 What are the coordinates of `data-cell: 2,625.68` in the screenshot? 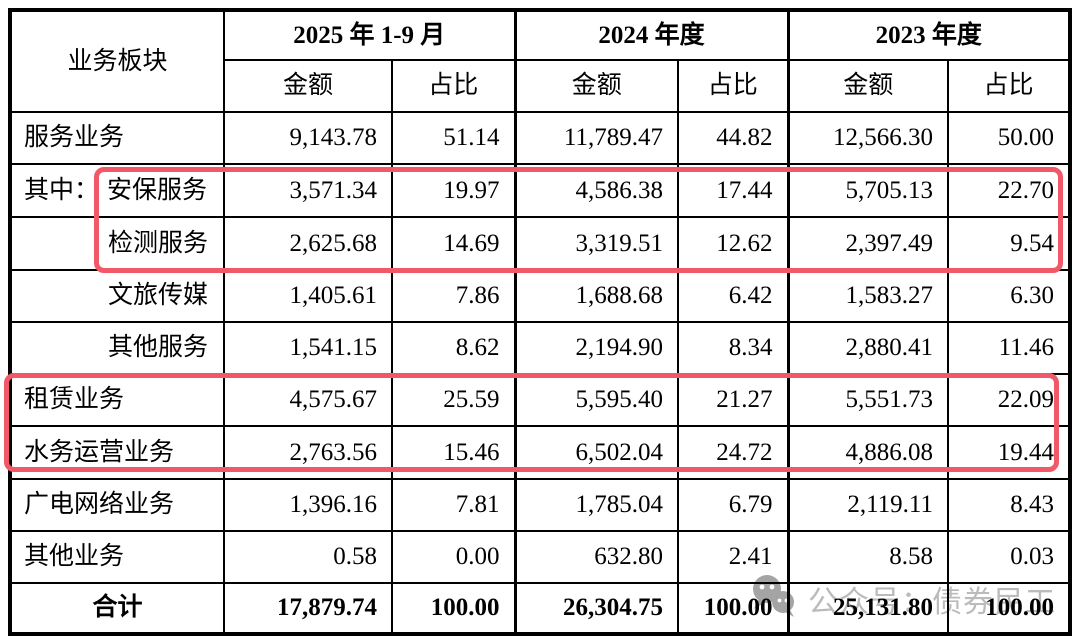 It's located at (308, 243).